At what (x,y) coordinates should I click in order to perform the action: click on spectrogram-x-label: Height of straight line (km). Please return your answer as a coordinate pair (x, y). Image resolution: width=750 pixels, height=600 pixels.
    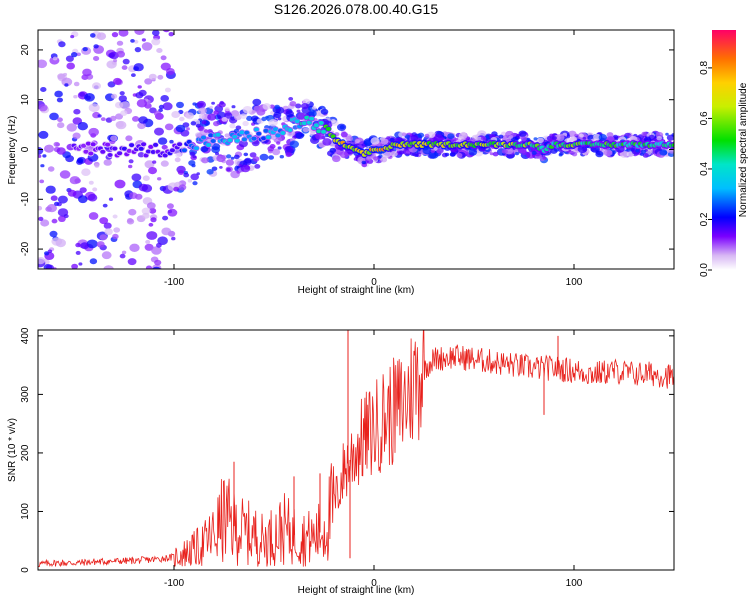
    Looking at the image, I should click on (356, 290).